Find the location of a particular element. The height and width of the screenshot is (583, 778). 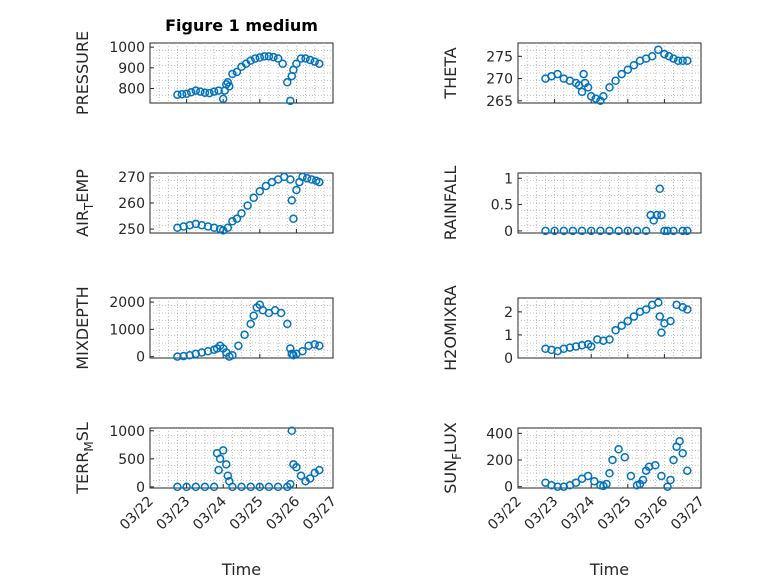

y-axis-label-base: AIR is located at coordinates (82, 223).